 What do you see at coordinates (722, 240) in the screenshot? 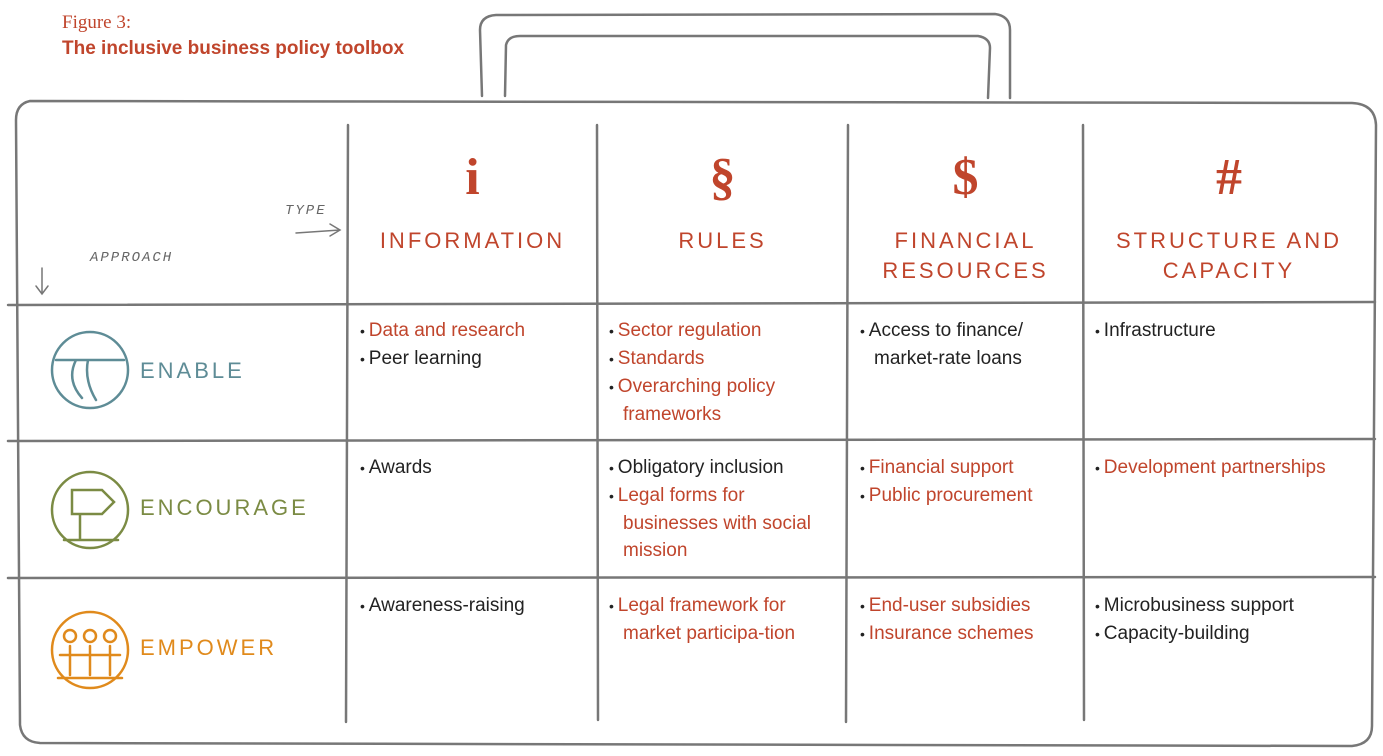
I see `column-label: RULES` at bounding box center [722, 240].